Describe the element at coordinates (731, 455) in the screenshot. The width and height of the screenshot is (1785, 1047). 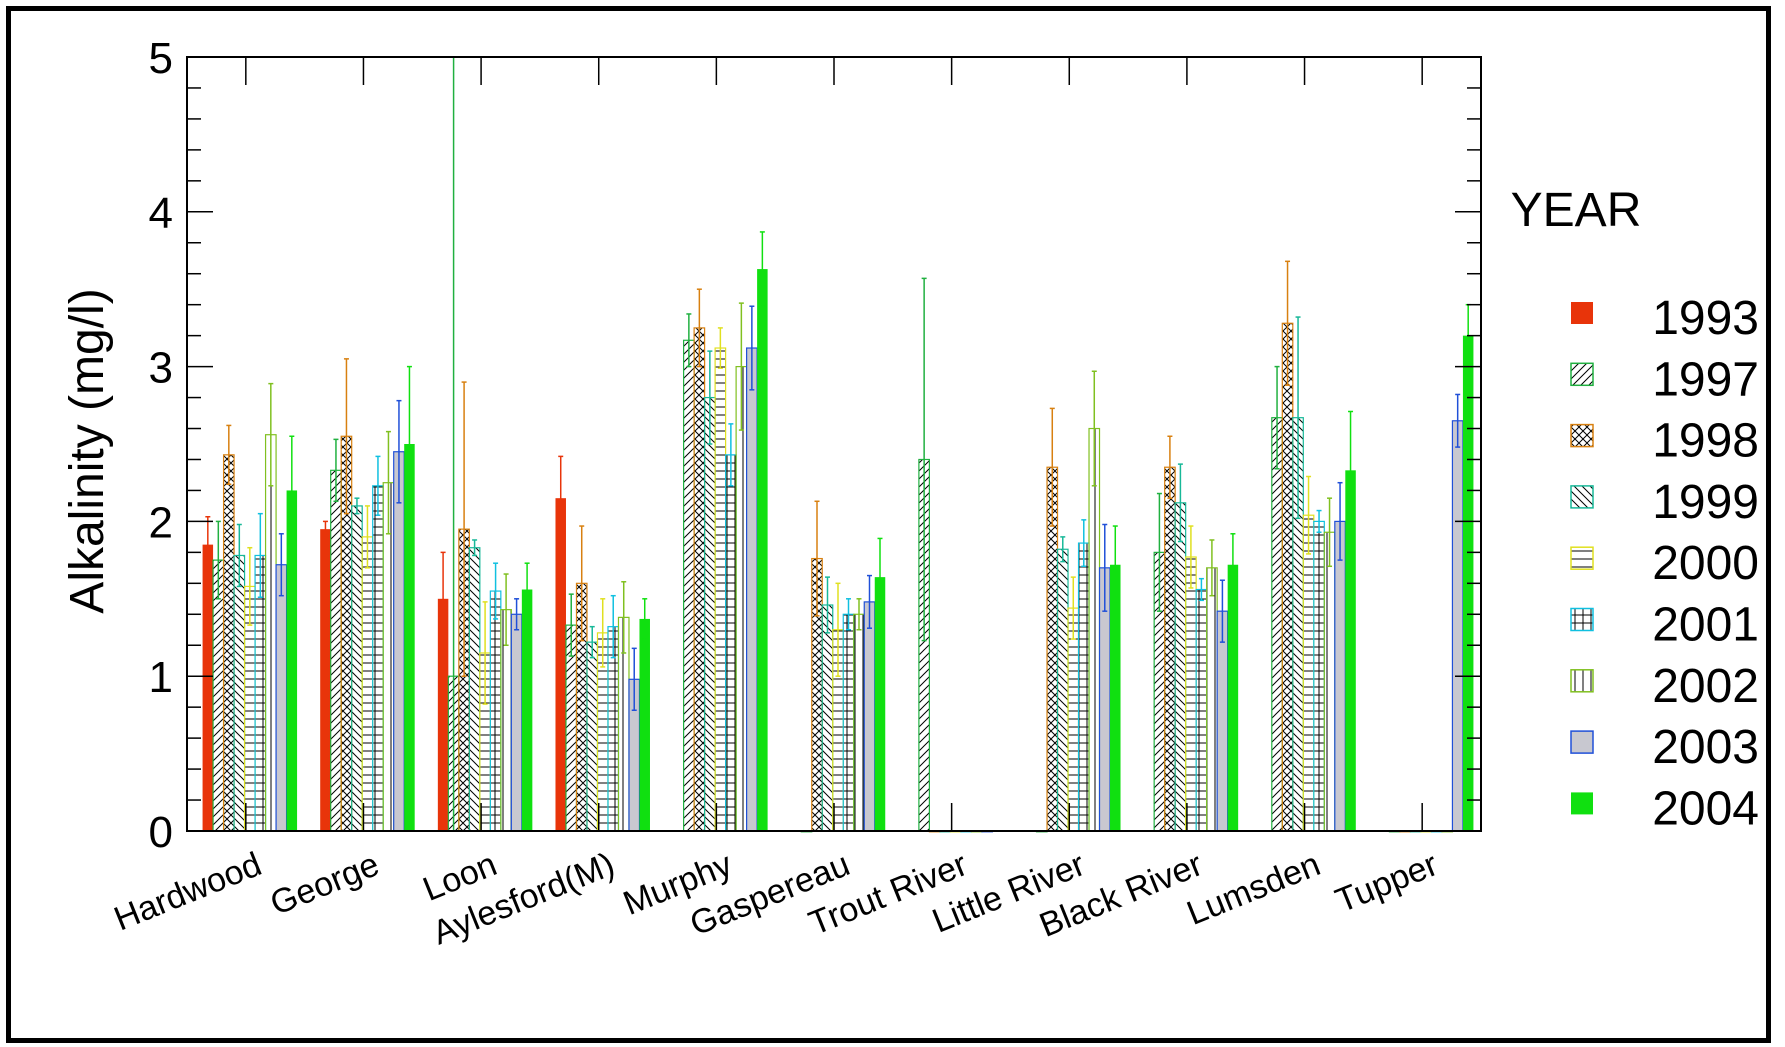
I see `error-bar-2001-murphy` at that location.